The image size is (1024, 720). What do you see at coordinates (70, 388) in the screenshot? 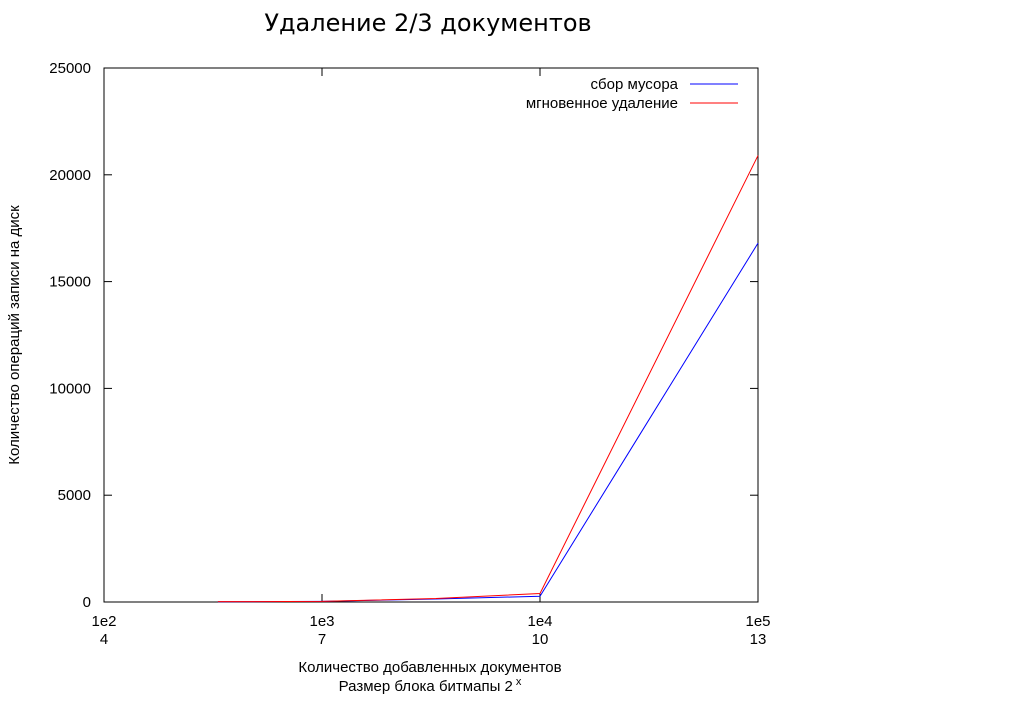
I see `y-tick-label: 10000` at bounding box center [70, 388].